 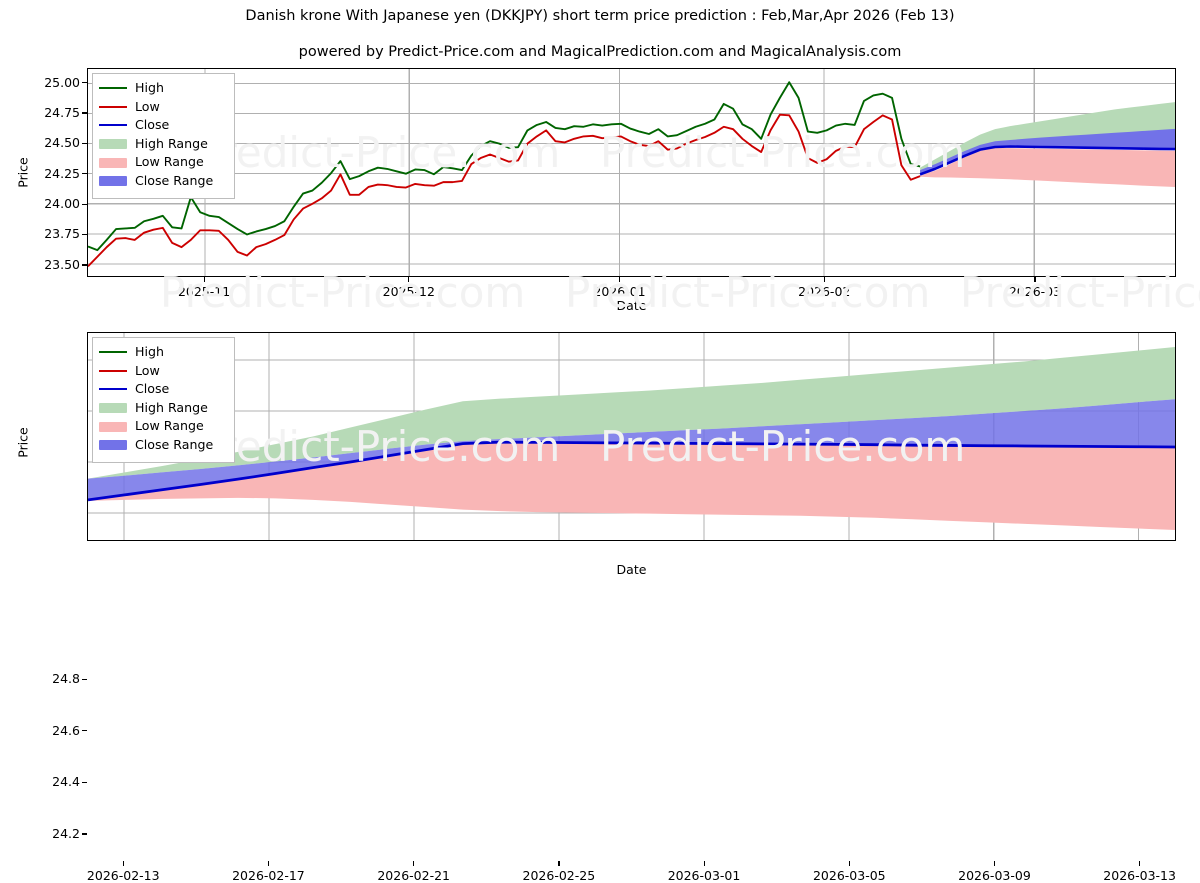 What do you see at coordinates (849, 875) in the screenshot?
I see `x-tick-label: 2026-03-05` at bounding box center [849, 875].